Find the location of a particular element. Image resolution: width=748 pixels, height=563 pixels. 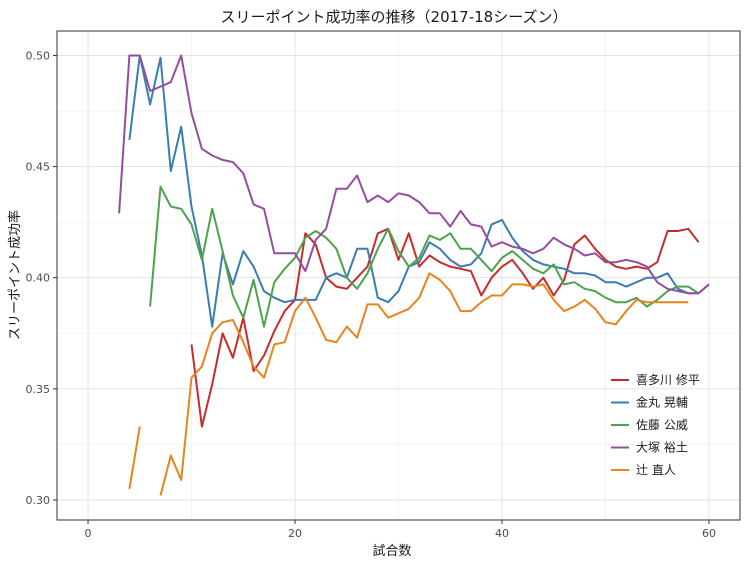

y-tick-label: 0.50 is located at coordinates (38, 55).